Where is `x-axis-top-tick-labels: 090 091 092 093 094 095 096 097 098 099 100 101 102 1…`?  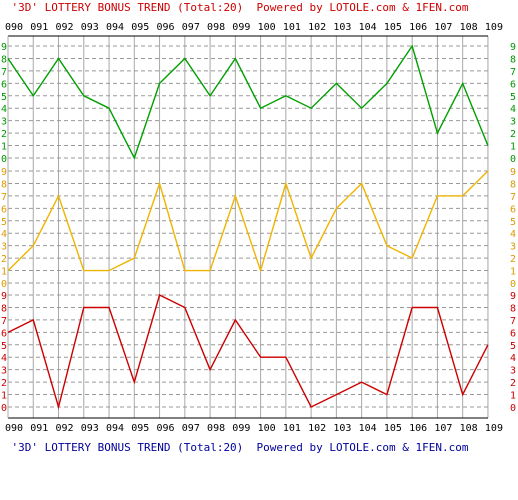
x-axis-top-tick-labels: 090 091 092 093 094 095 096 097 098 099 100 101 102 1… is located at coordinates (254, 27).